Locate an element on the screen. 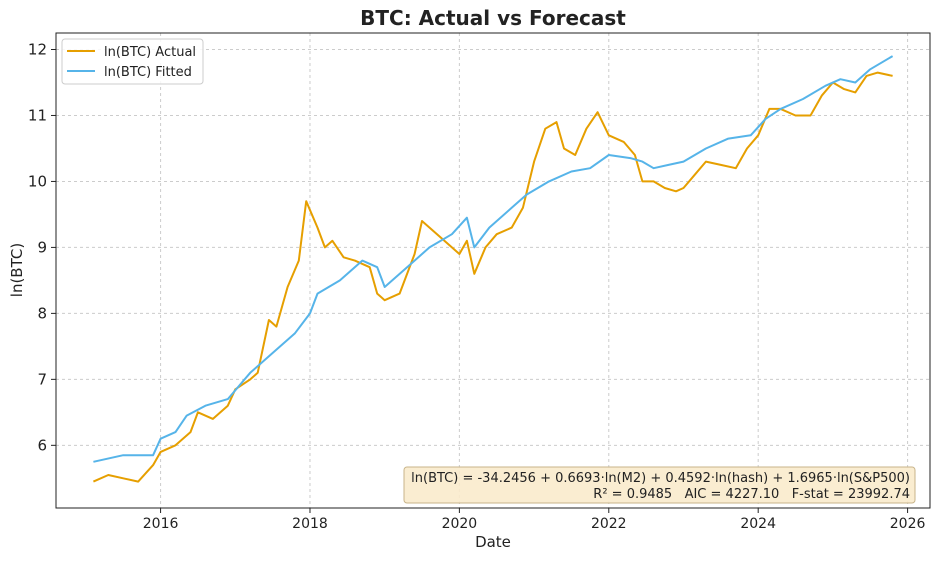  legend-label-actual: ln(BTC) Actual is located at coordinates (150, 52).